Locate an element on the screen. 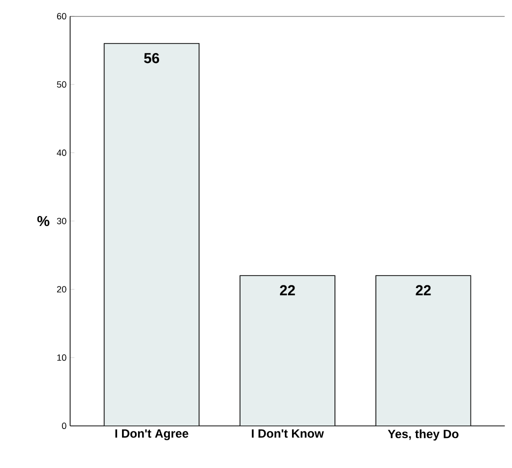 The image size is (512, 468). x-tick-label: Yes, they Do is located at coordinates (423, 435).